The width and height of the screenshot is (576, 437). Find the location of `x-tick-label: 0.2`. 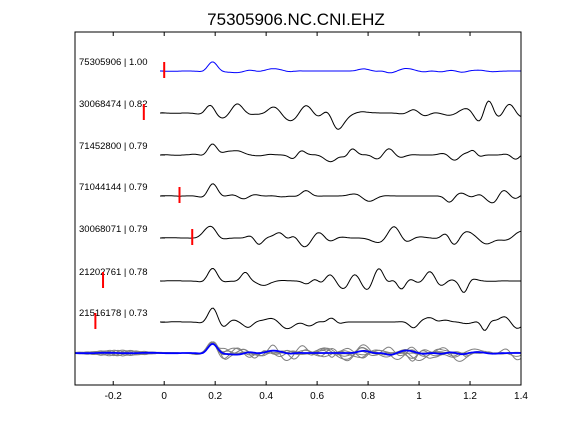

x-tick-label: 0.2 is located at coordinates (215, 396).